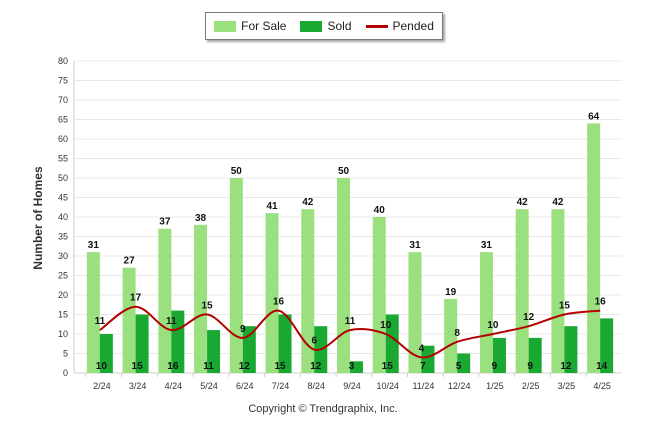 The height and width of the screenshot is (434, 646). Describe the element at coordinates (457, 333) in the screenshot. I see `data-label-pended: 8` at that location.